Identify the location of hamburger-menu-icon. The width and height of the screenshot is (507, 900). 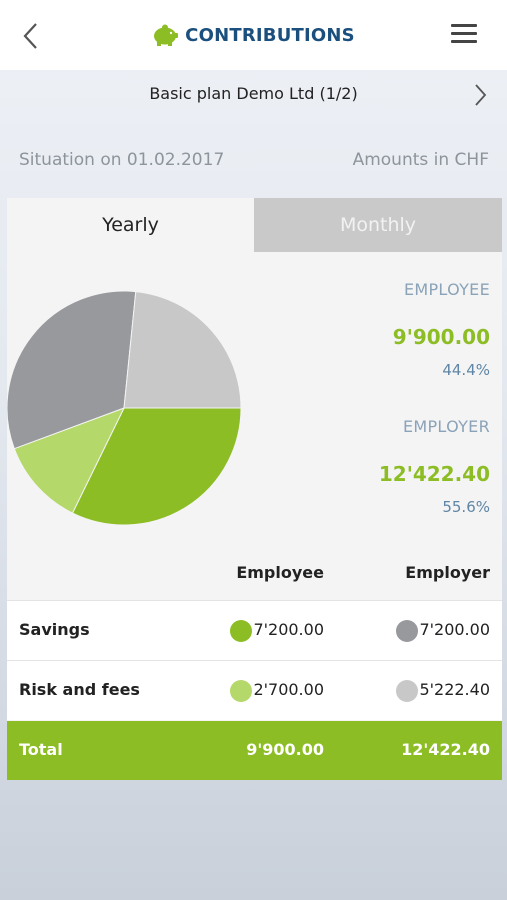
(464, 25).